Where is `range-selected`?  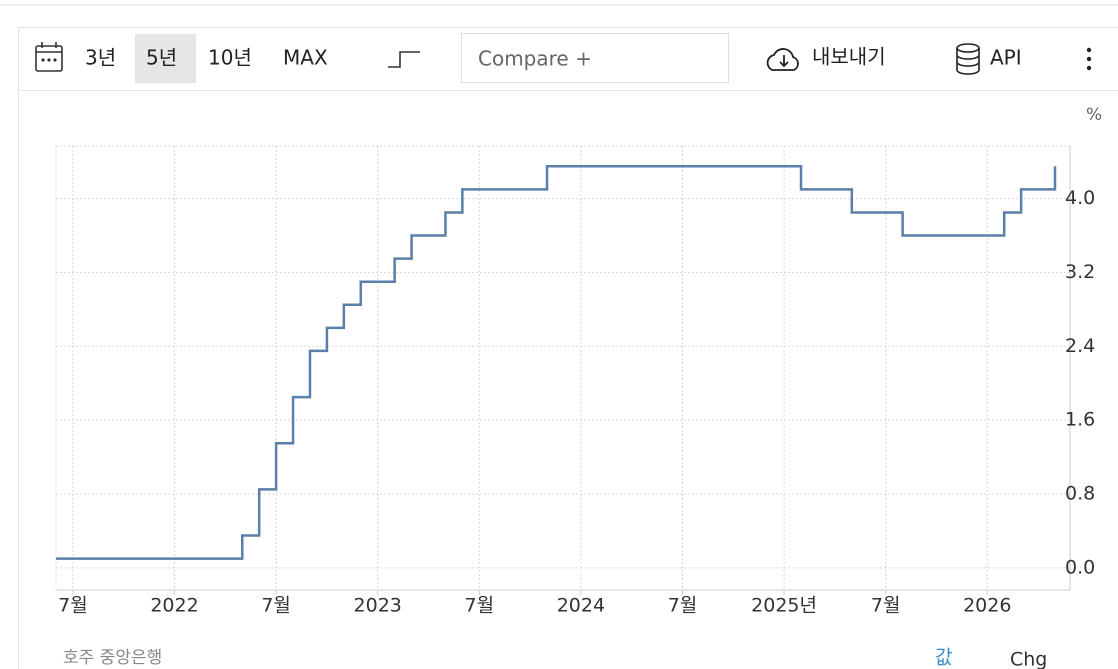 range-selected is located at coordinates (165, 58).